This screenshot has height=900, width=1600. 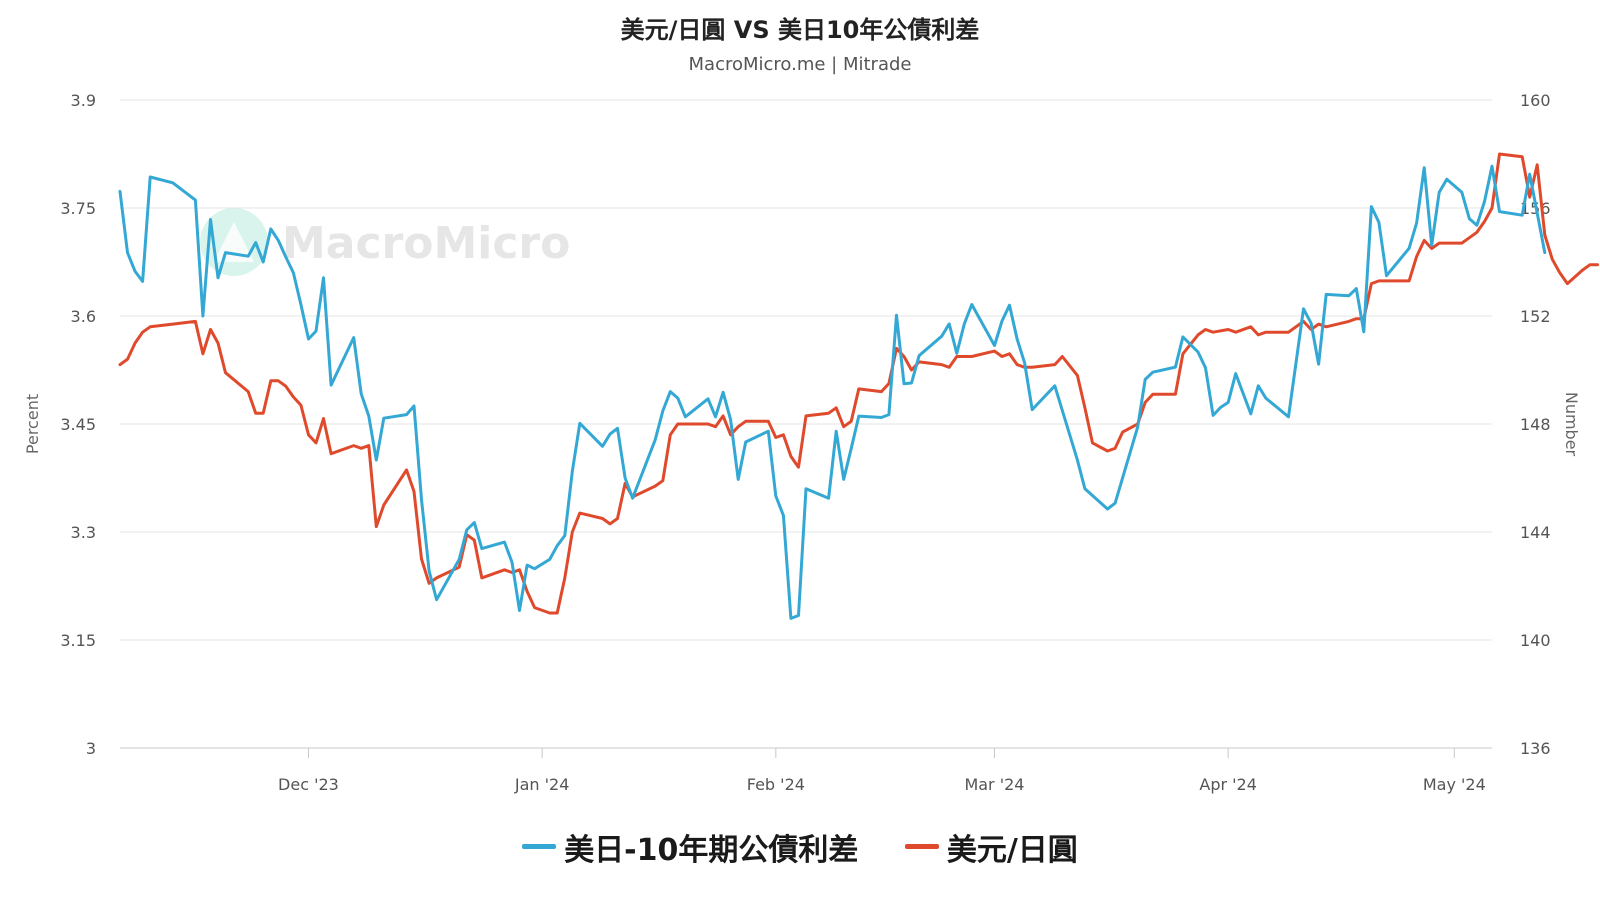 What do you see at coordinates (542, 784) in the screenshot?
I see `x-tick-label: Jan '24` at bounding box center [542, 784].